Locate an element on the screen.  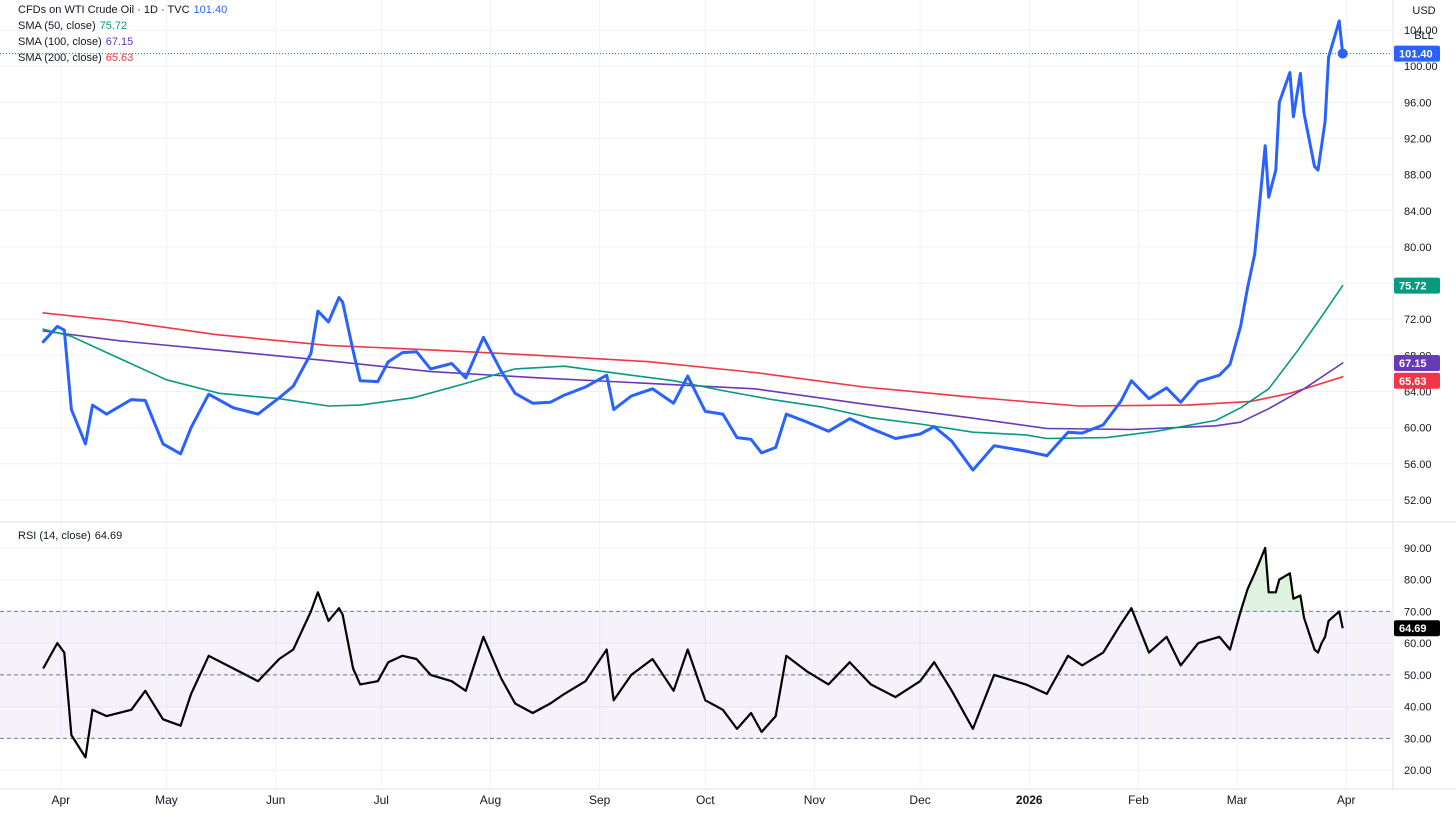
rsi-tick-label: 20.00 is located at coordinates (1418, 771).